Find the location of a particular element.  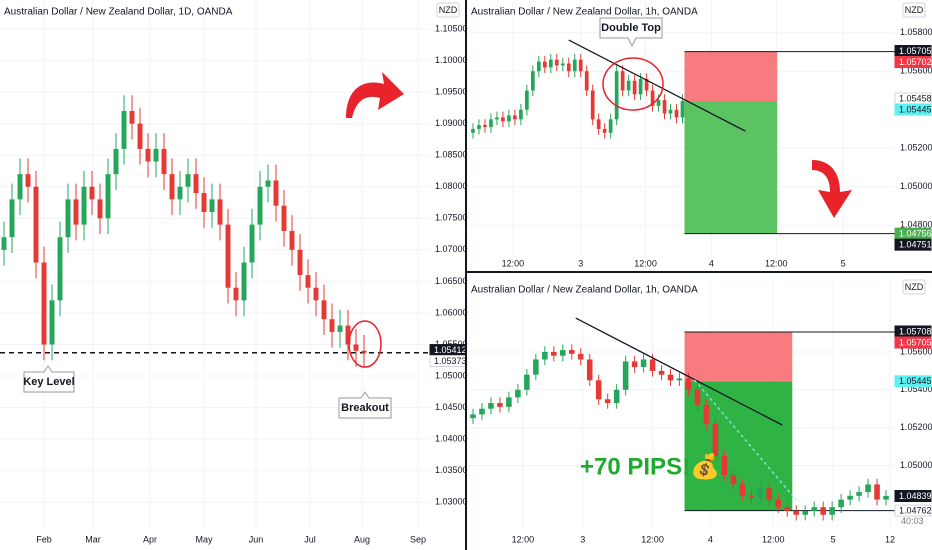

y-tick-label: 1.07000 is located at coordinates (451, 249).